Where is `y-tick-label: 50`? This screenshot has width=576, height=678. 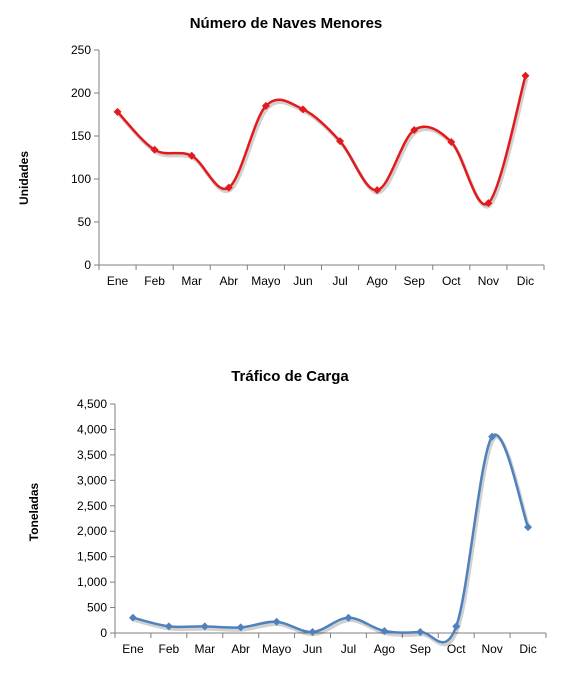
y-tick-label: 50 is located at coordinates (85, 222).